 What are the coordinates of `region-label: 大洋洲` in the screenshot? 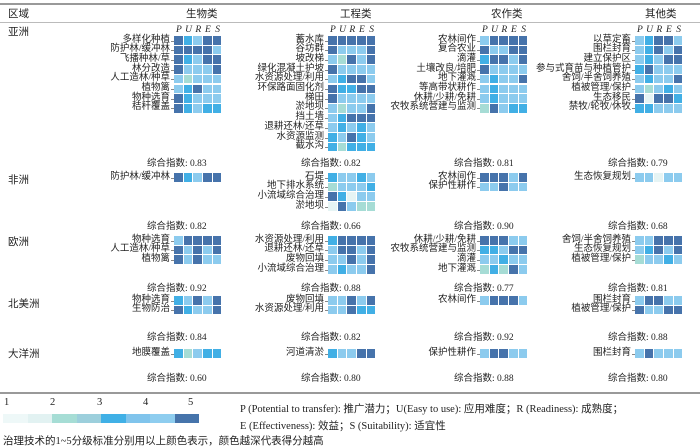 It's located at (24, 354).